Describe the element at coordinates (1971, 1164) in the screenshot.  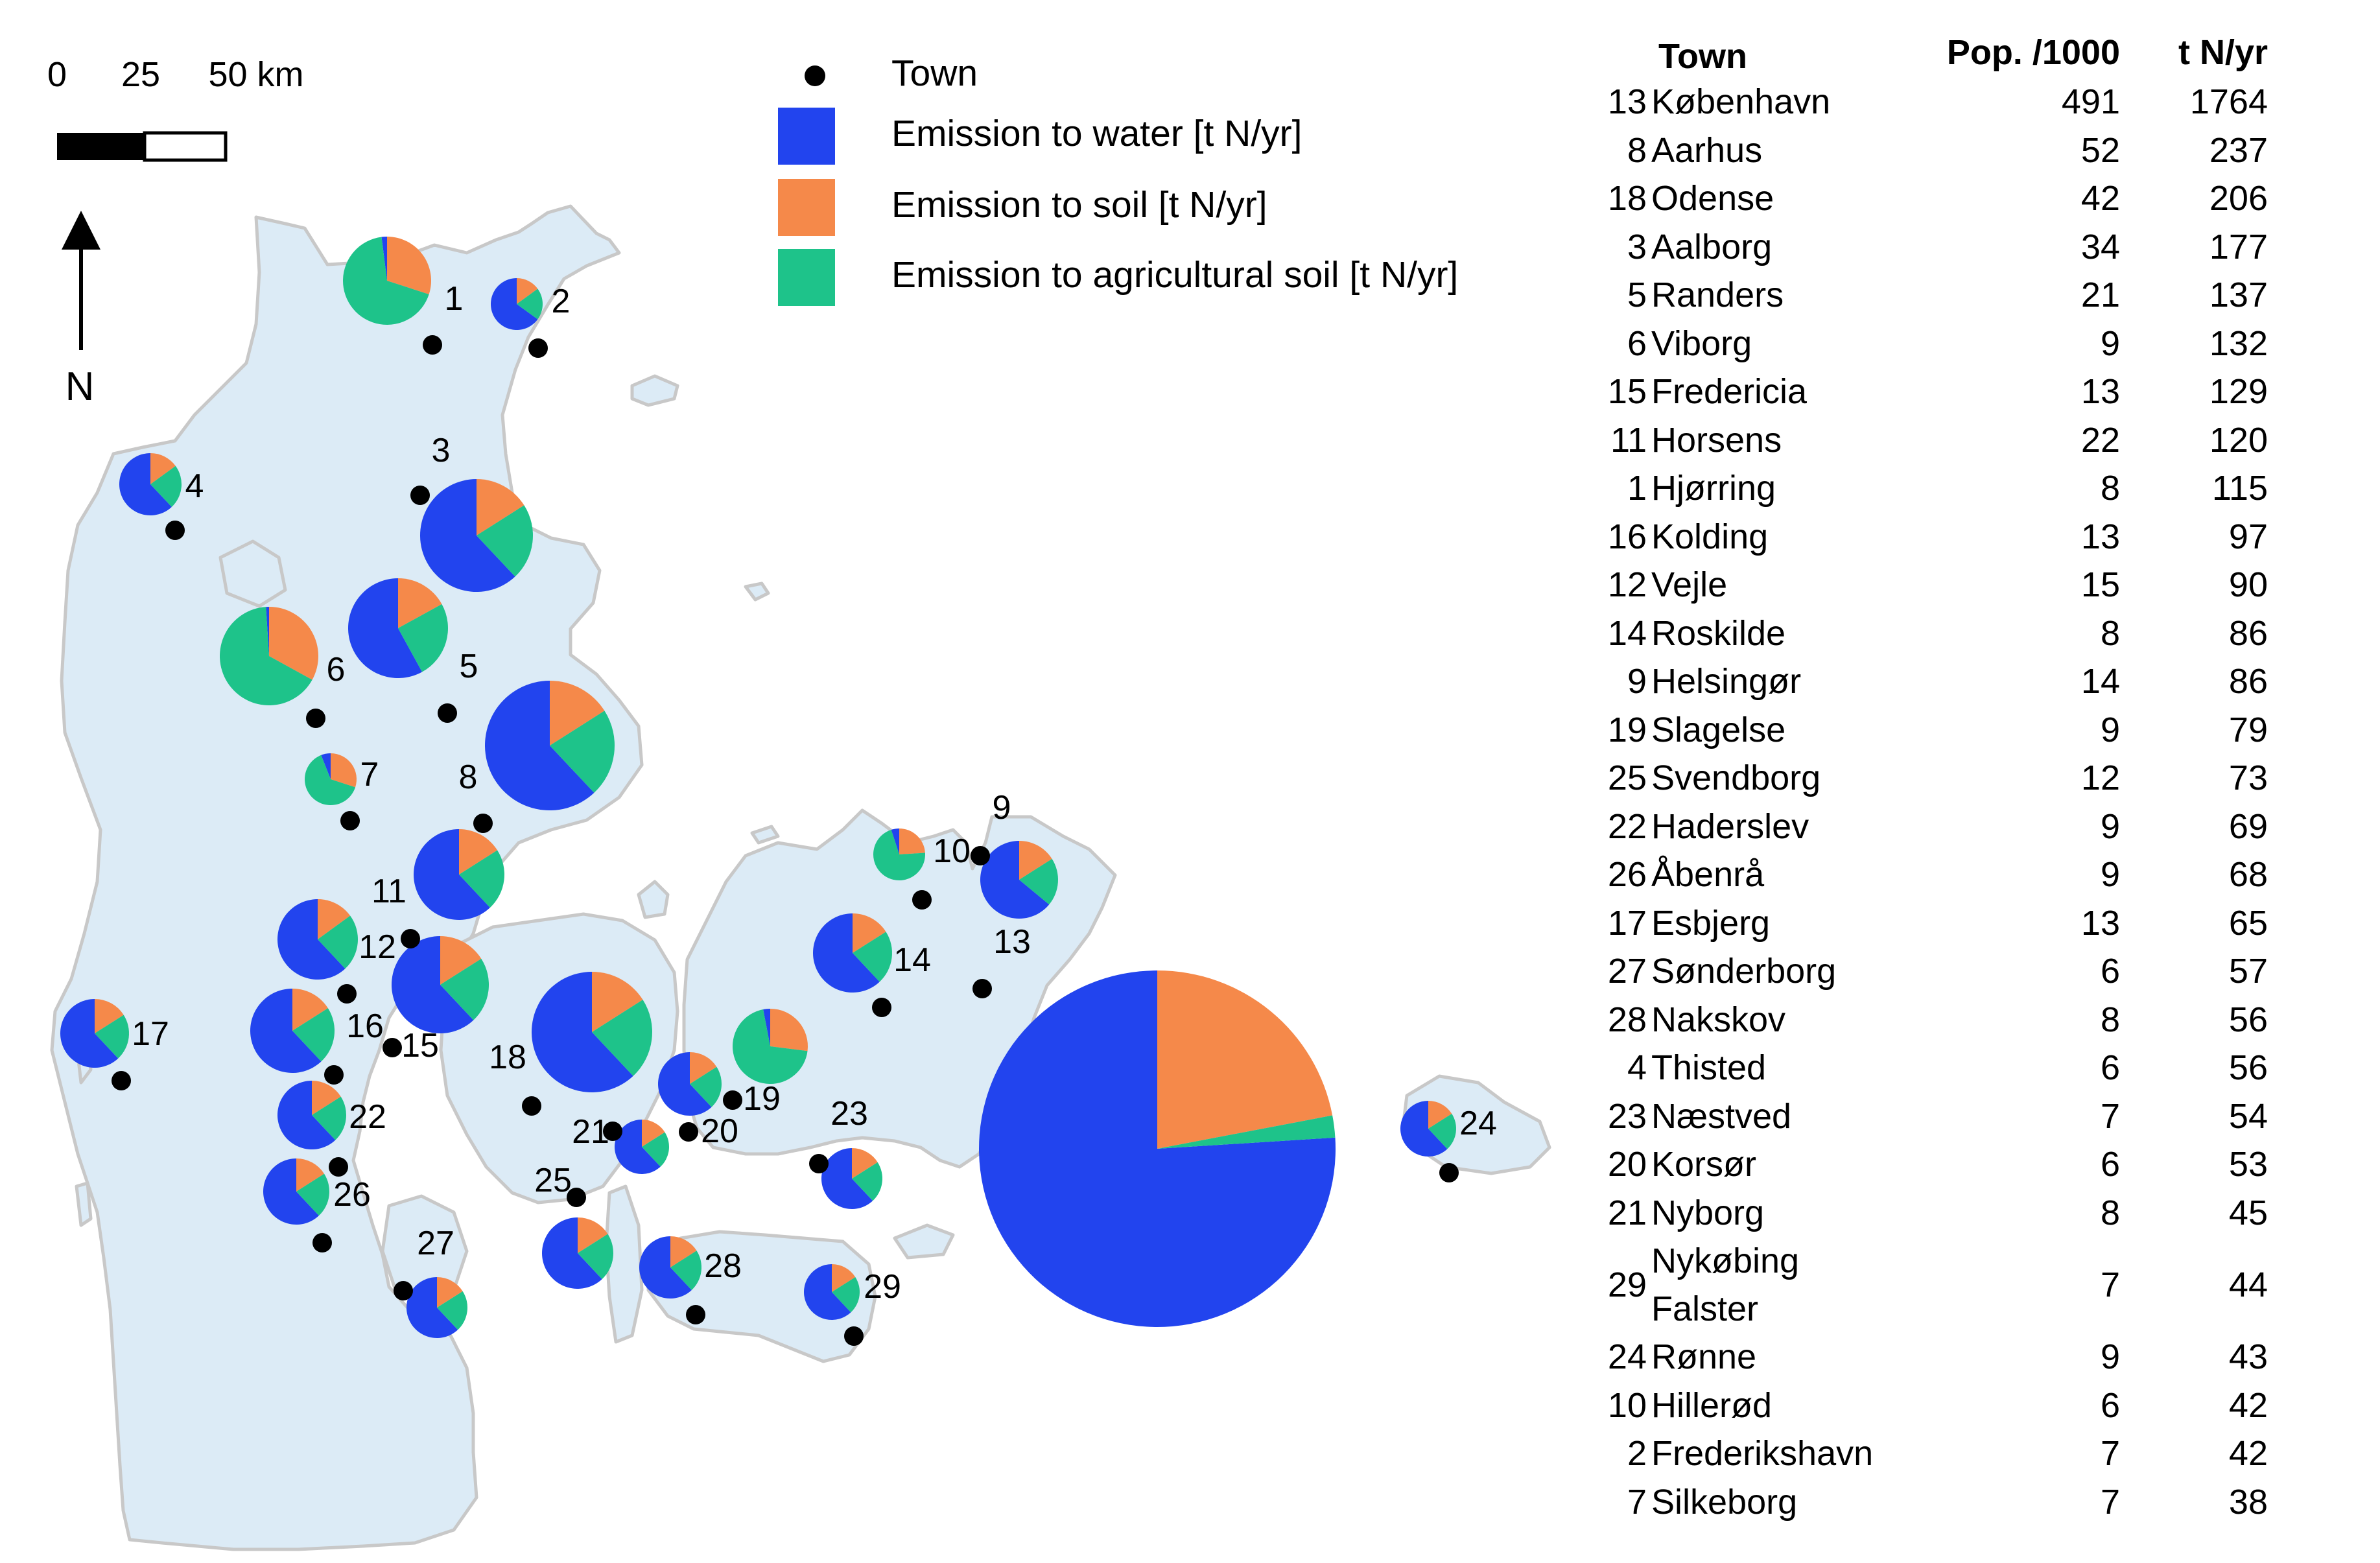
I see `table-row: 20 Korsør 6 53` at that location.